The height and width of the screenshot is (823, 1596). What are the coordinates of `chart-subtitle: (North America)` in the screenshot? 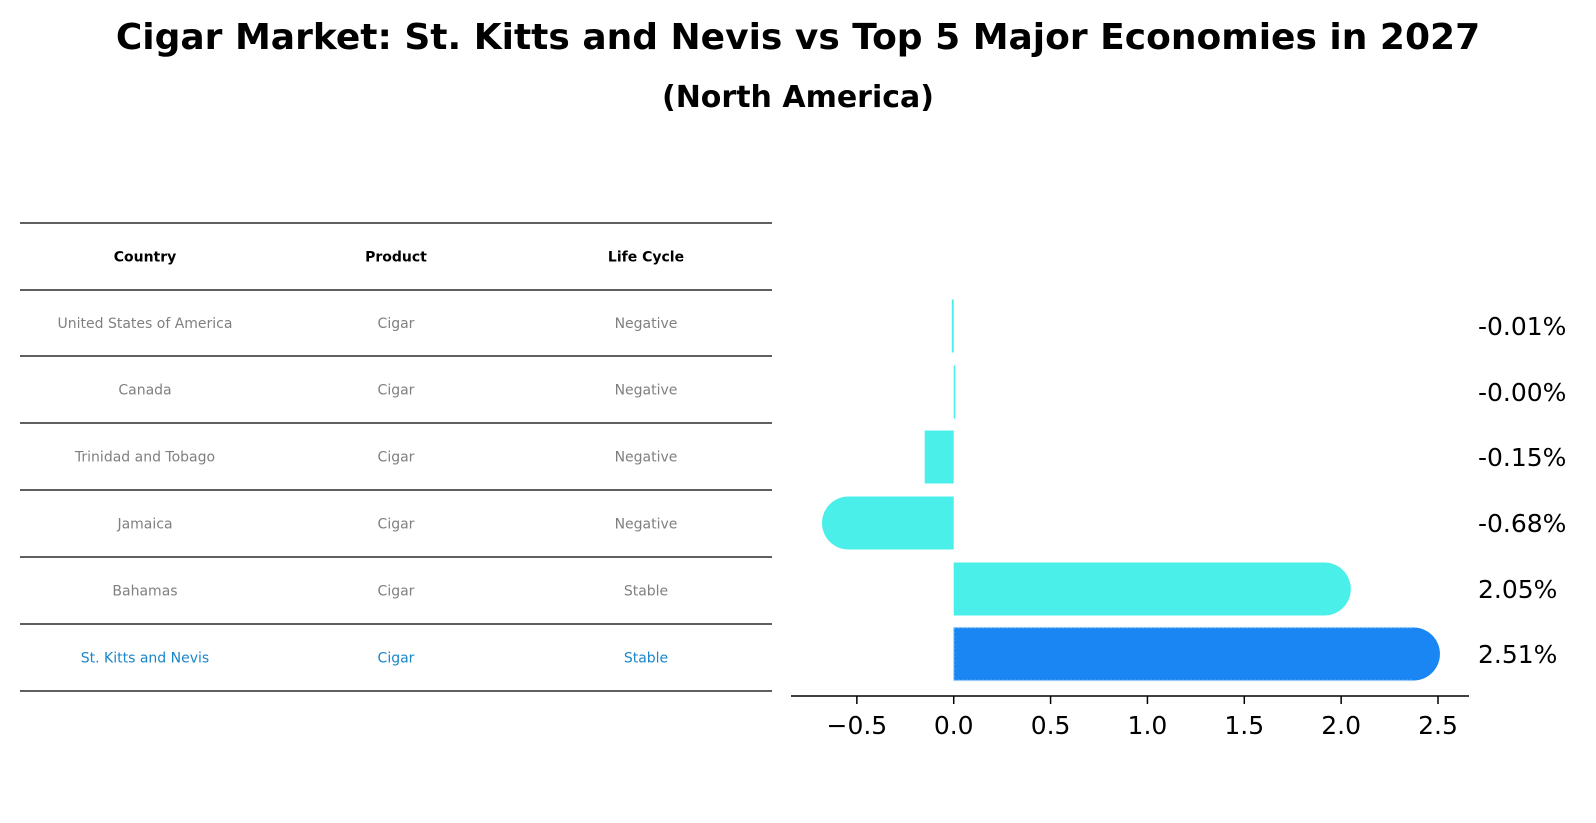 It's located at (797, 97).